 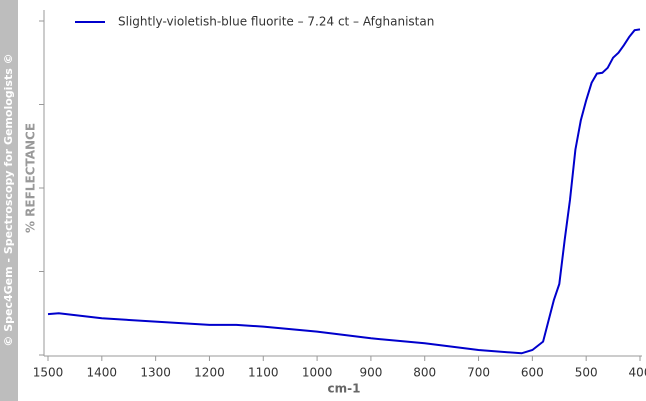 What do you see at coordinates (586, 373) in the screenshot?
I see `x-tick-label: 500` at bounding box center [586, 373].